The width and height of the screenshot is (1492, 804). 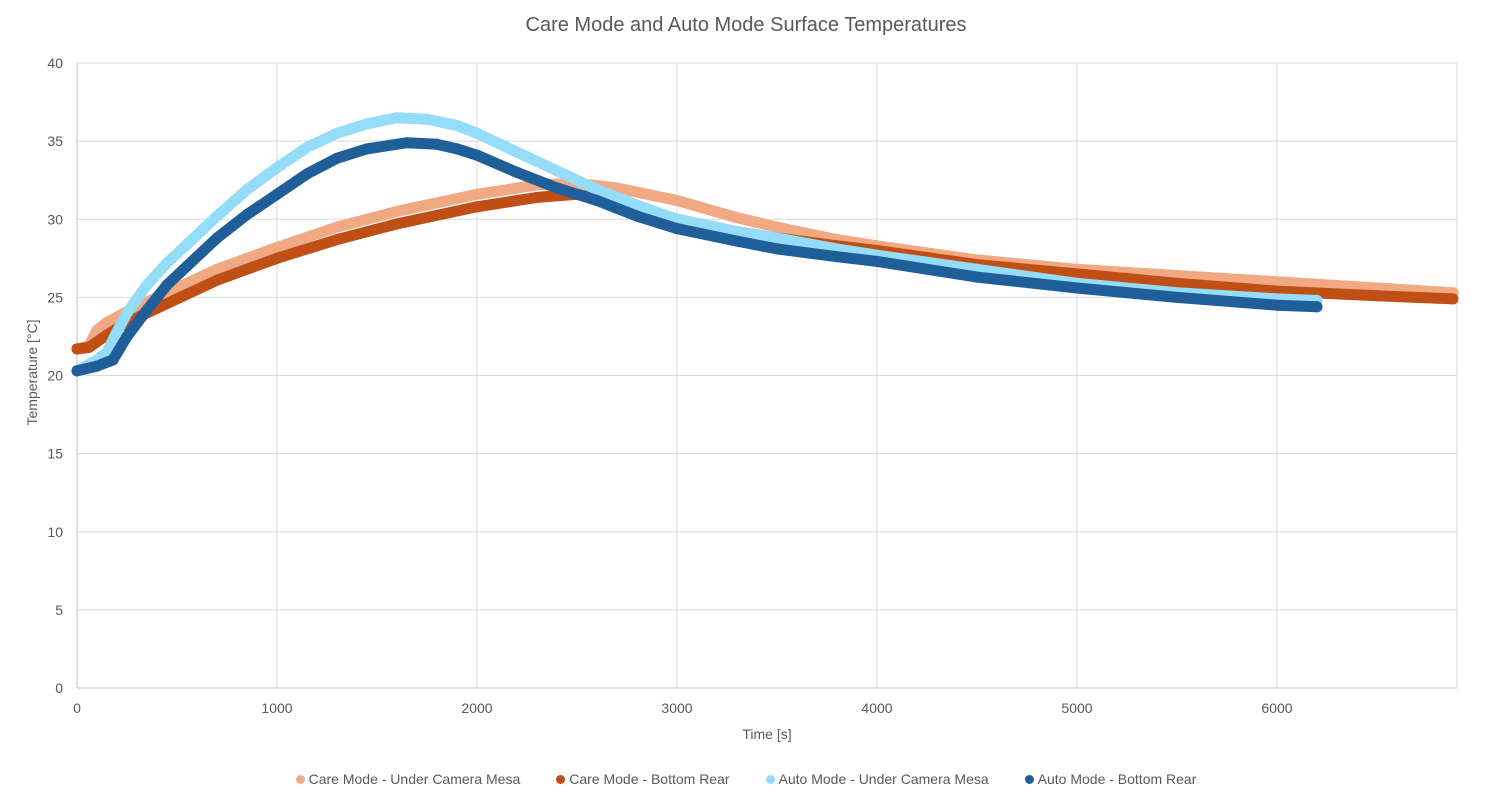 I want to click on y-tick-label: 15, so click(x=55, y=454).